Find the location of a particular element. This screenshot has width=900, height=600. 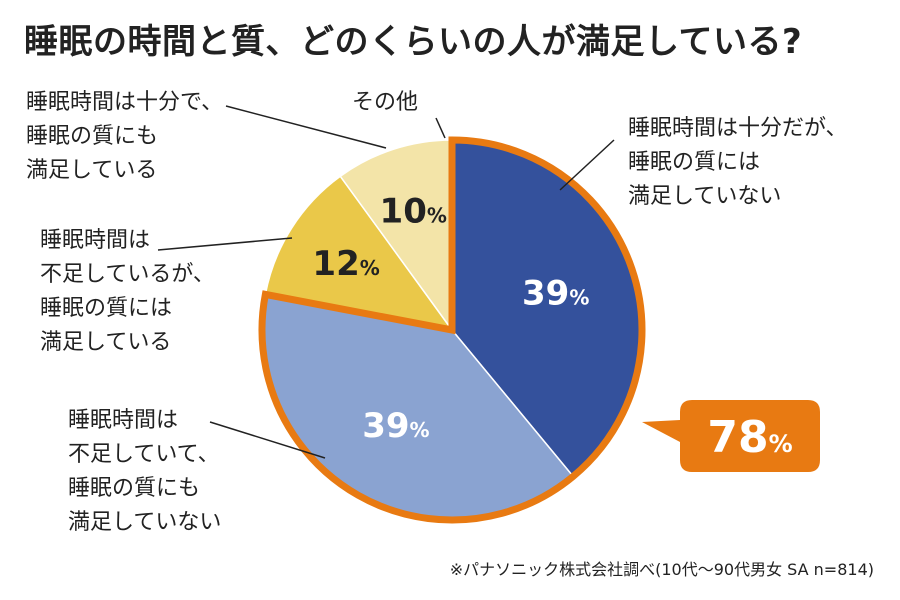

slice-value-3: 12% is located at coordinates (345, 264).